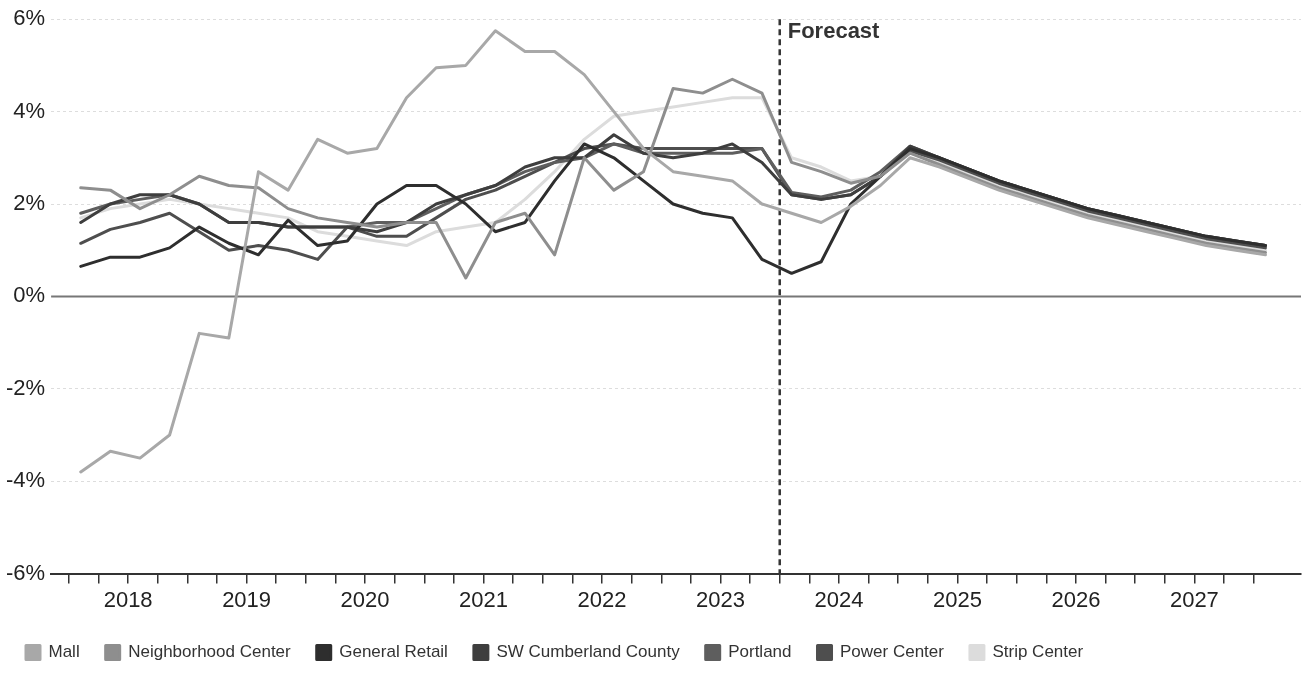  I want to click on x-tick-label: 2020, so click(365, 599).